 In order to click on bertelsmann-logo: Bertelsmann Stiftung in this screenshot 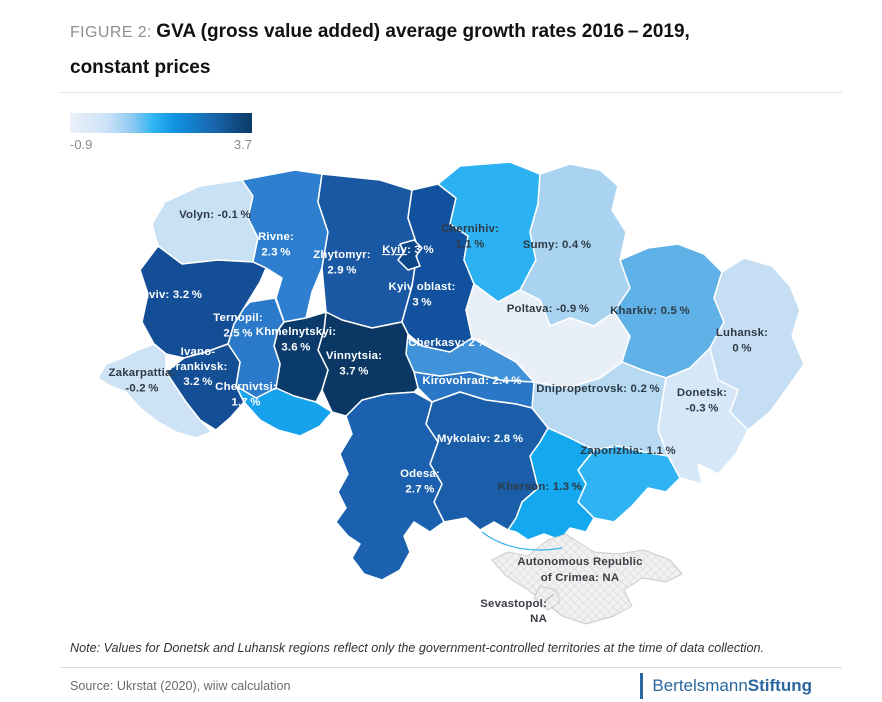, I will do `click(725, 686)`.